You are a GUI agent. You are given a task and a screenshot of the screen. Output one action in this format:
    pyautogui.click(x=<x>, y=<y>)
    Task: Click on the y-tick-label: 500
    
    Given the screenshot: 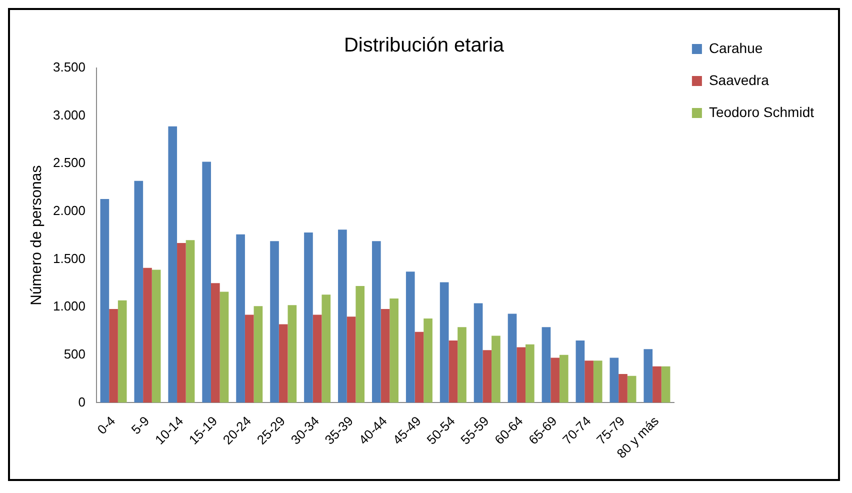 What is the action you would take?
    pyautogui.click(x=75, y=354)
    